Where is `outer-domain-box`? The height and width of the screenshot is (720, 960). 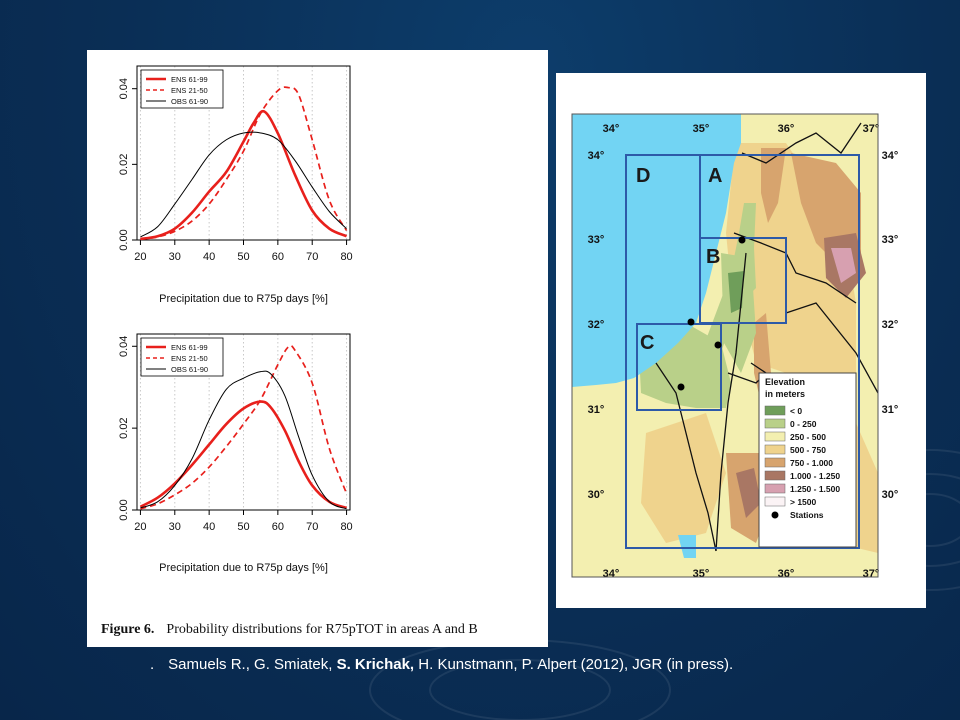
outer-domain-box is located at coordinates (742, 351).